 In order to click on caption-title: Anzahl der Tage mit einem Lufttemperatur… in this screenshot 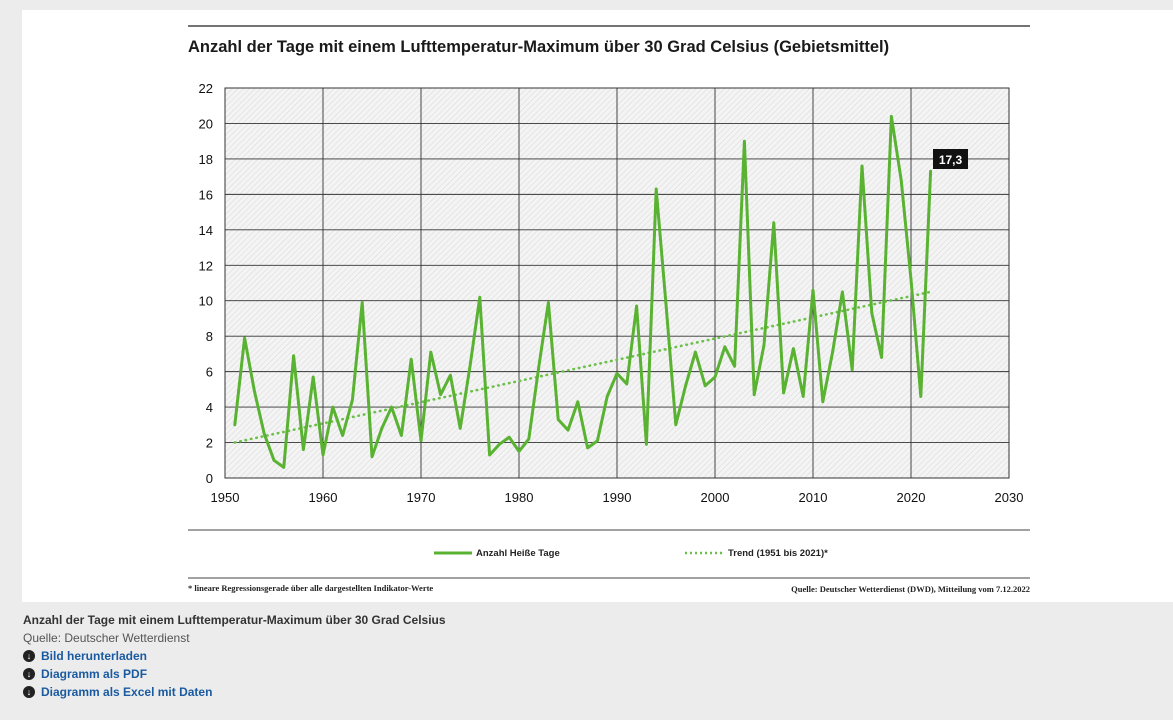, I will do `click(234, 620)`.